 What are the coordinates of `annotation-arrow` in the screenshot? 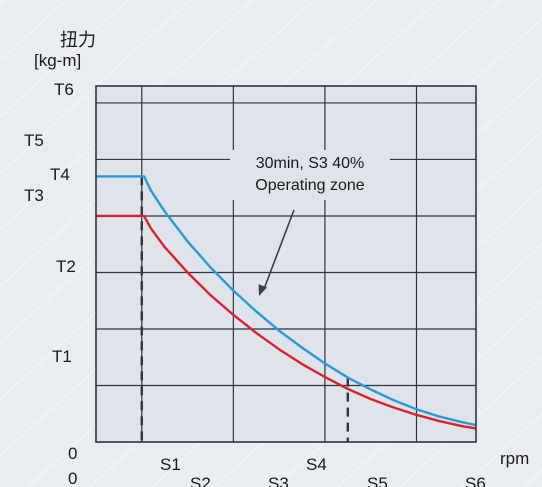 It's located at (279, 249).